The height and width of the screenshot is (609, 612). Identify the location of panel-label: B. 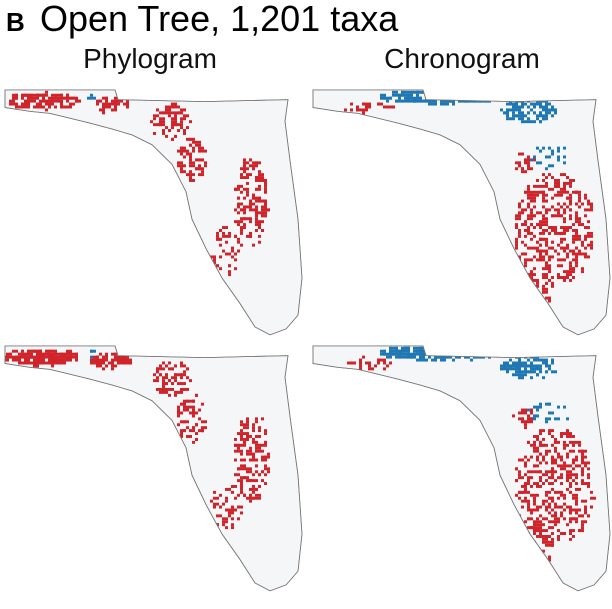
(15, 22).